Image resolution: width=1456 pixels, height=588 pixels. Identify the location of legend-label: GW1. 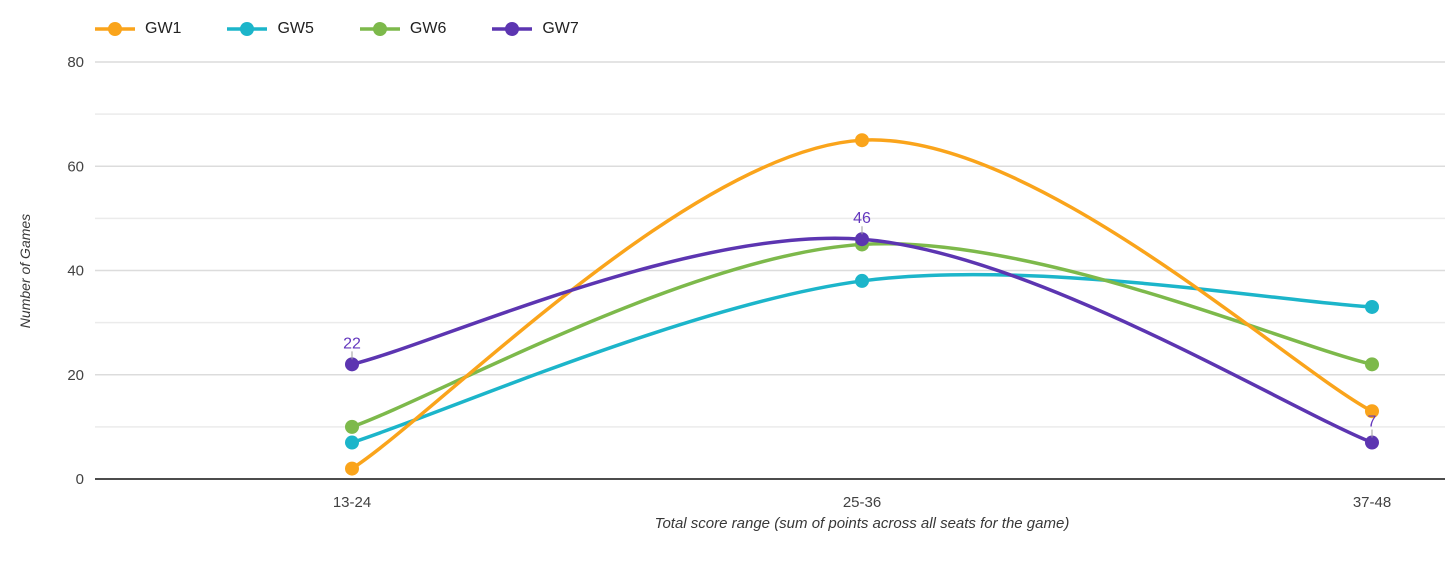
(163, 28).